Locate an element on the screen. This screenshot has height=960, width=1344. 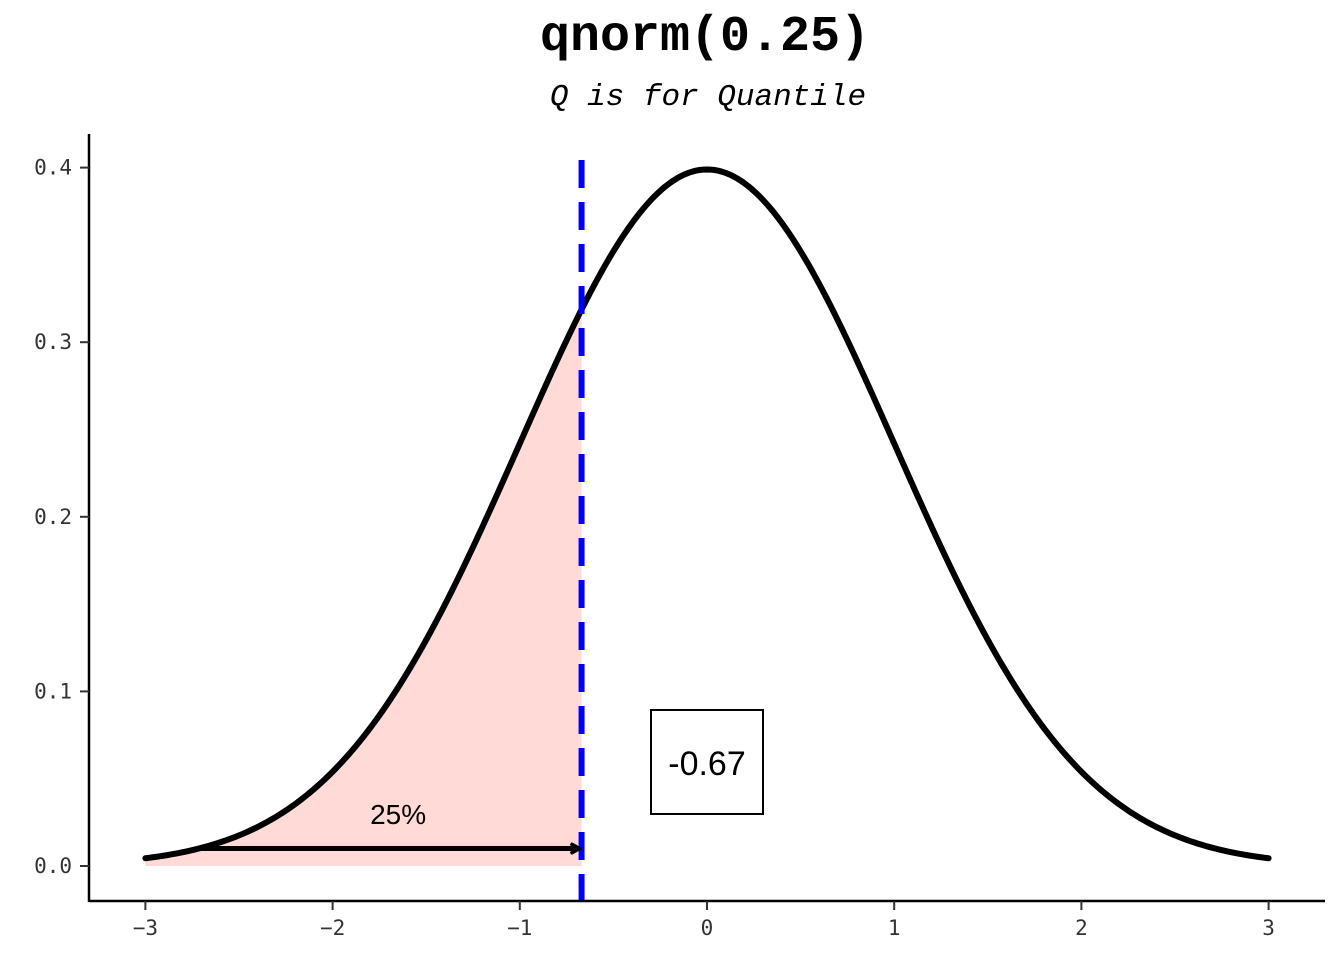
y-tick-label: 0.4 is located at coordinates (53, 168).